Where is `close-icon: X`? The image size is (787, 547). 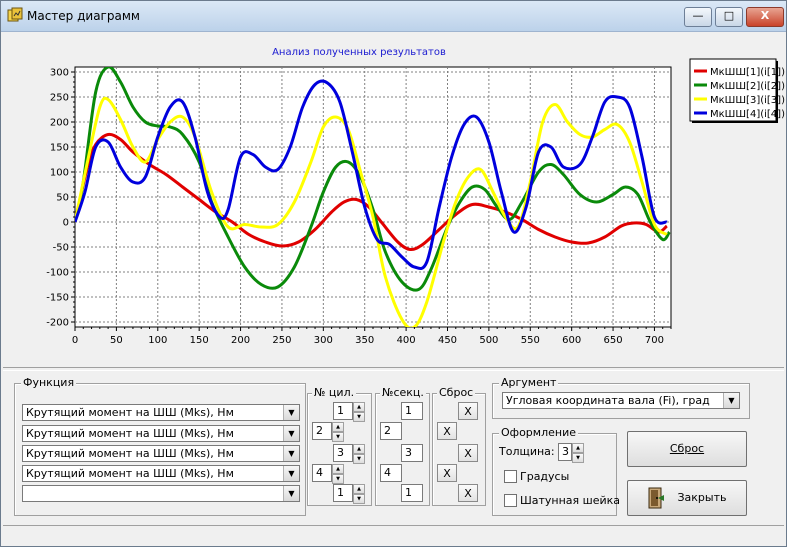 close-icon: X is located at coordinates (765, 15).